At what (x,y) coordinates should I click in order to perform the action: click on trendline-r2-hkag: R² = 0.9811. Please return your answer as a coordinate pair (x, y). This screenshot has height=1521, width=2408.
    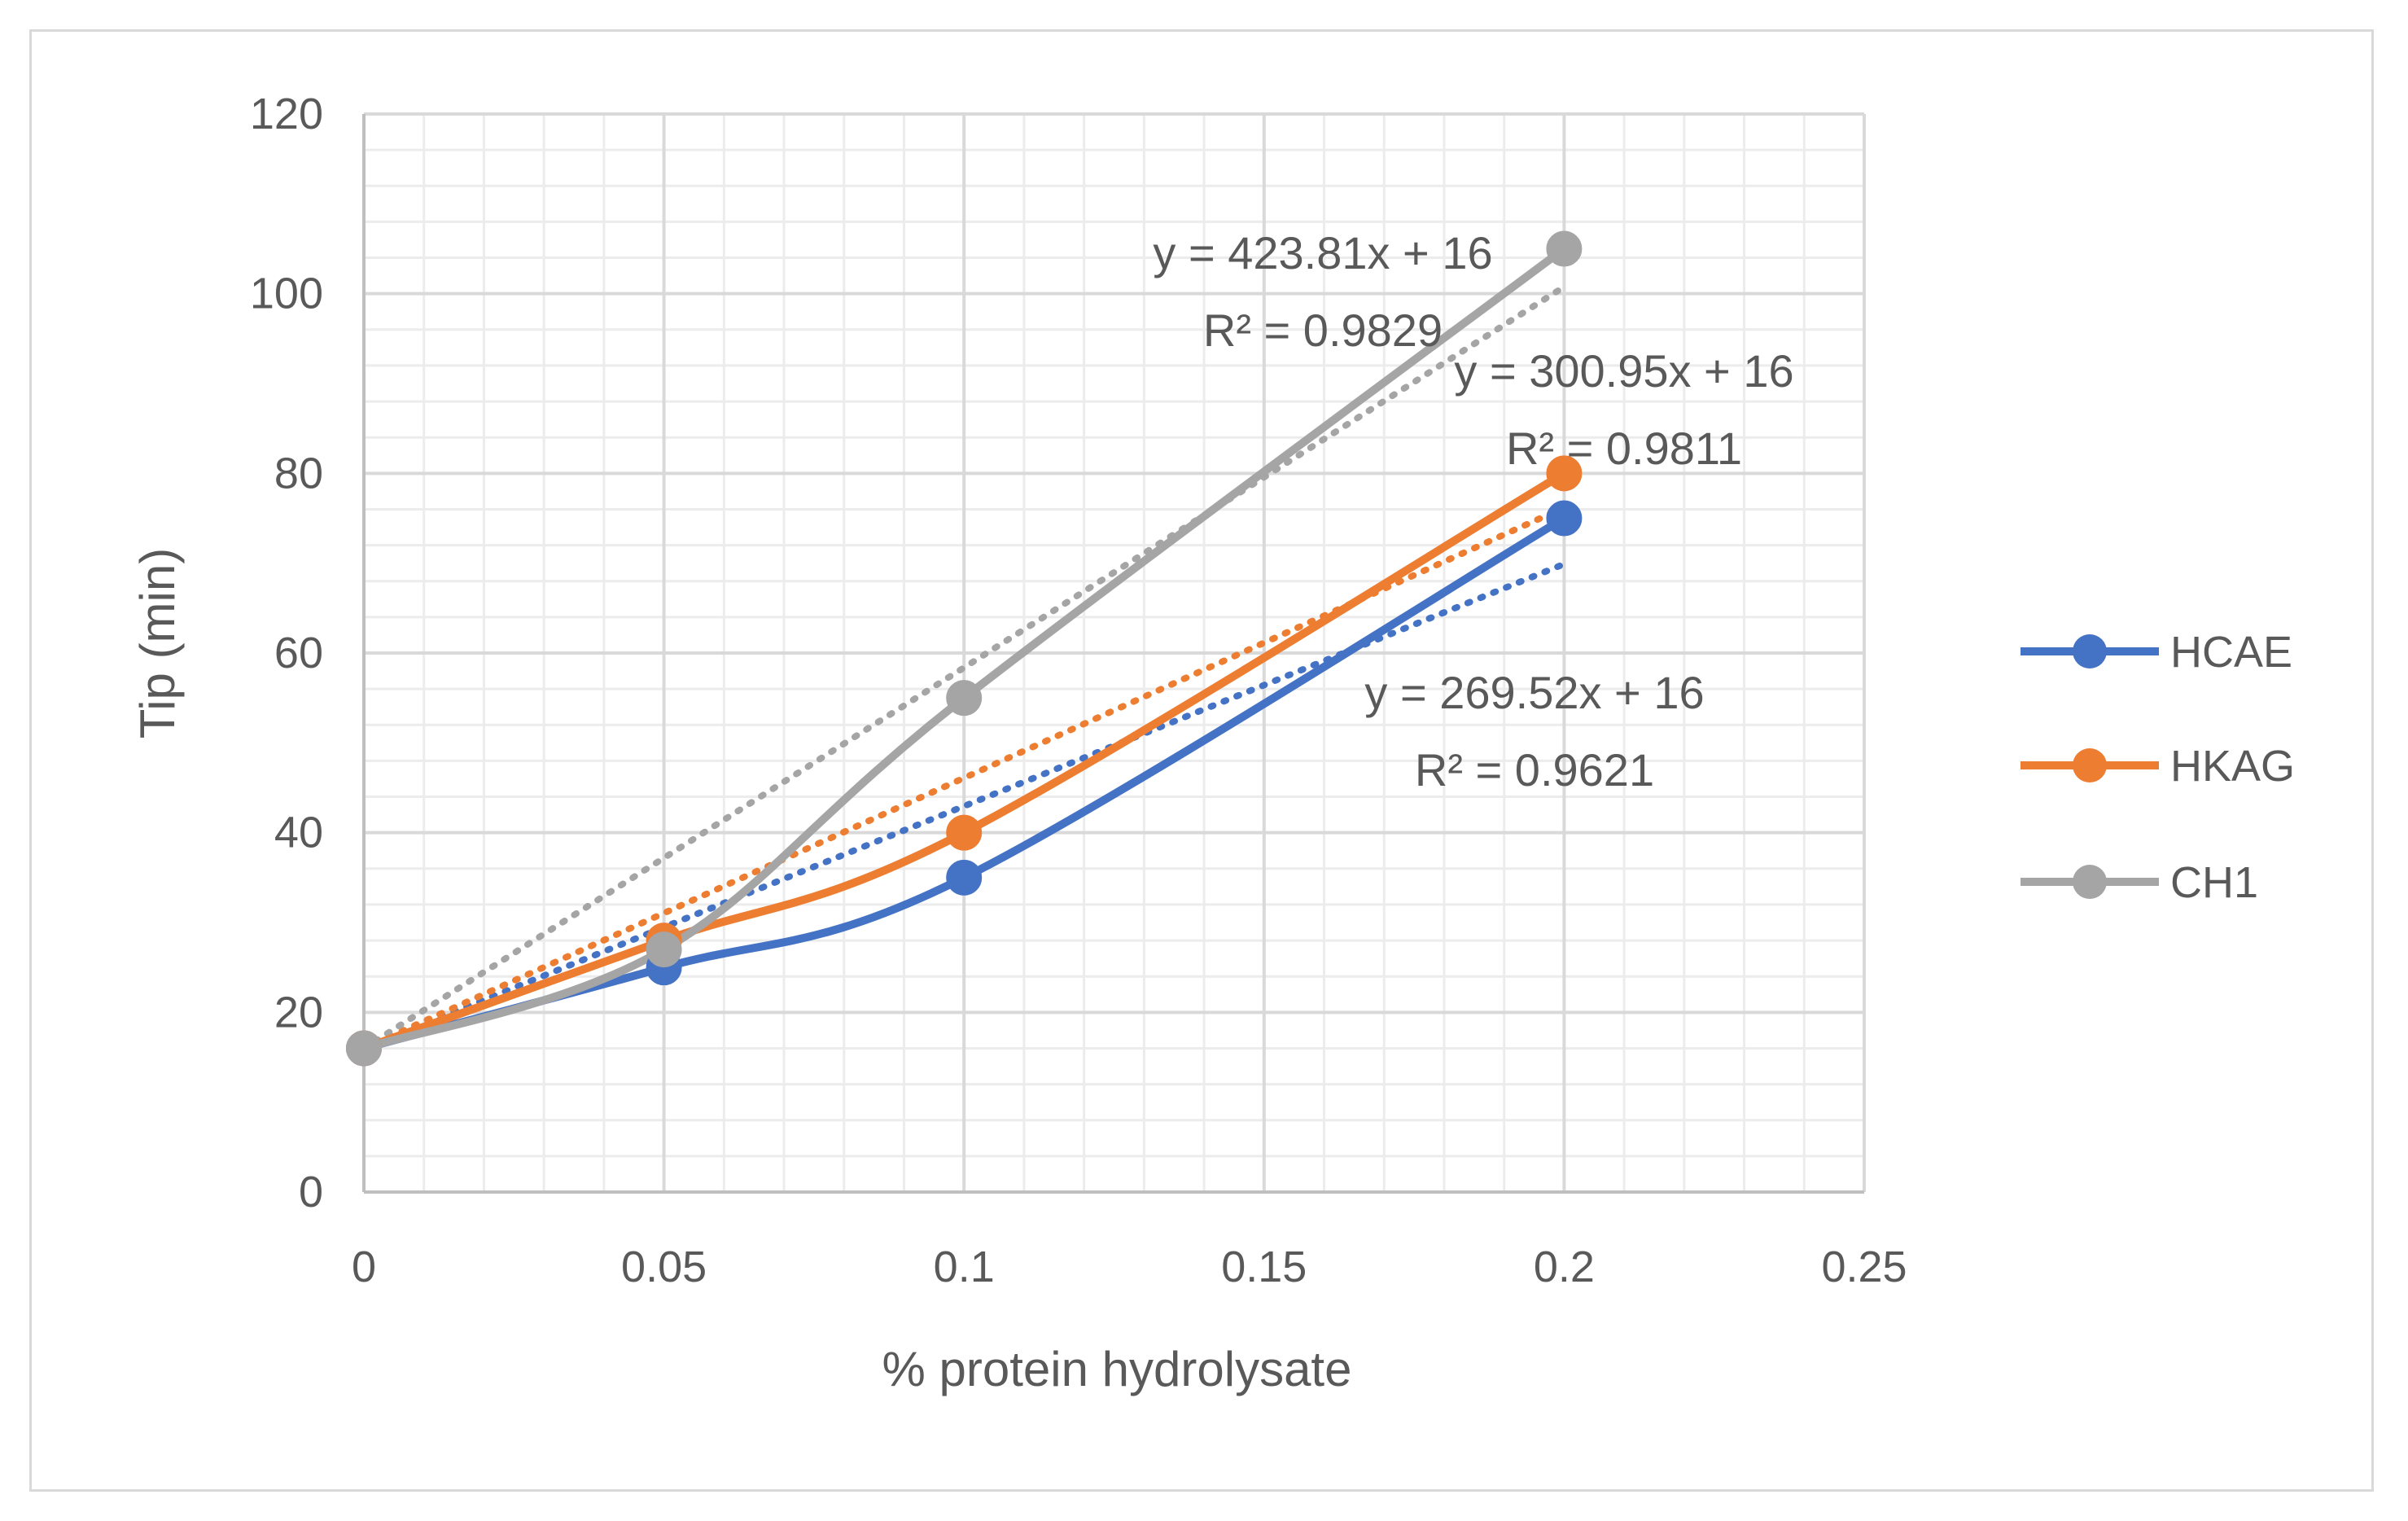
    Looking at the image, I should click on (1624, 448).